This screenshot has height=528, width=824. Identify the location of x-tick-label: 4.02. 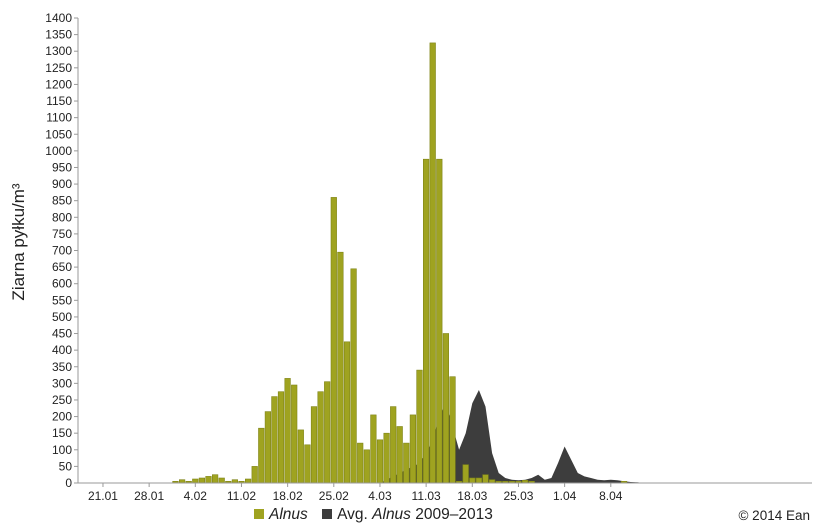
(196, 496).